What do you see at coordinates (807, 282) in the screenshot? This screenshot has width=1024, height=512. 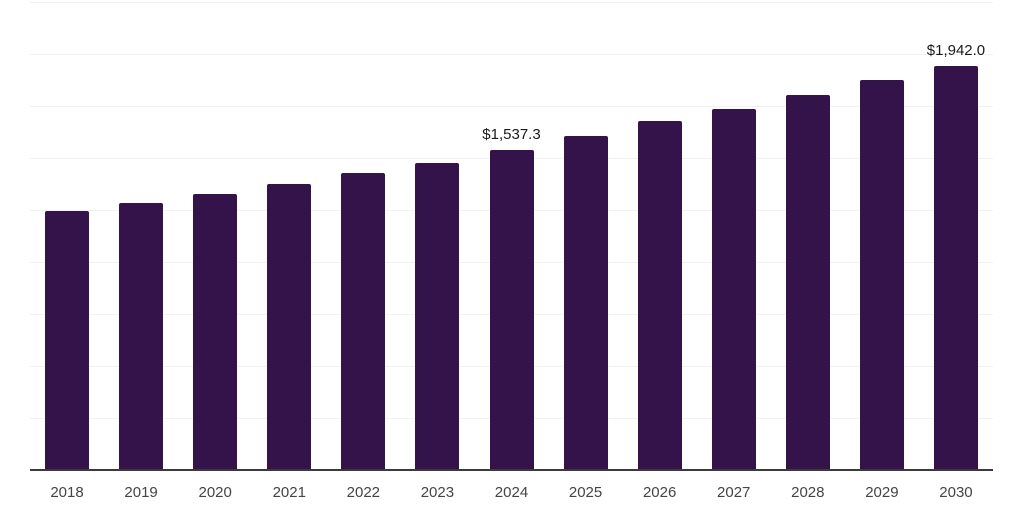 I see `bar-2028` at bounding box center [807, 282].